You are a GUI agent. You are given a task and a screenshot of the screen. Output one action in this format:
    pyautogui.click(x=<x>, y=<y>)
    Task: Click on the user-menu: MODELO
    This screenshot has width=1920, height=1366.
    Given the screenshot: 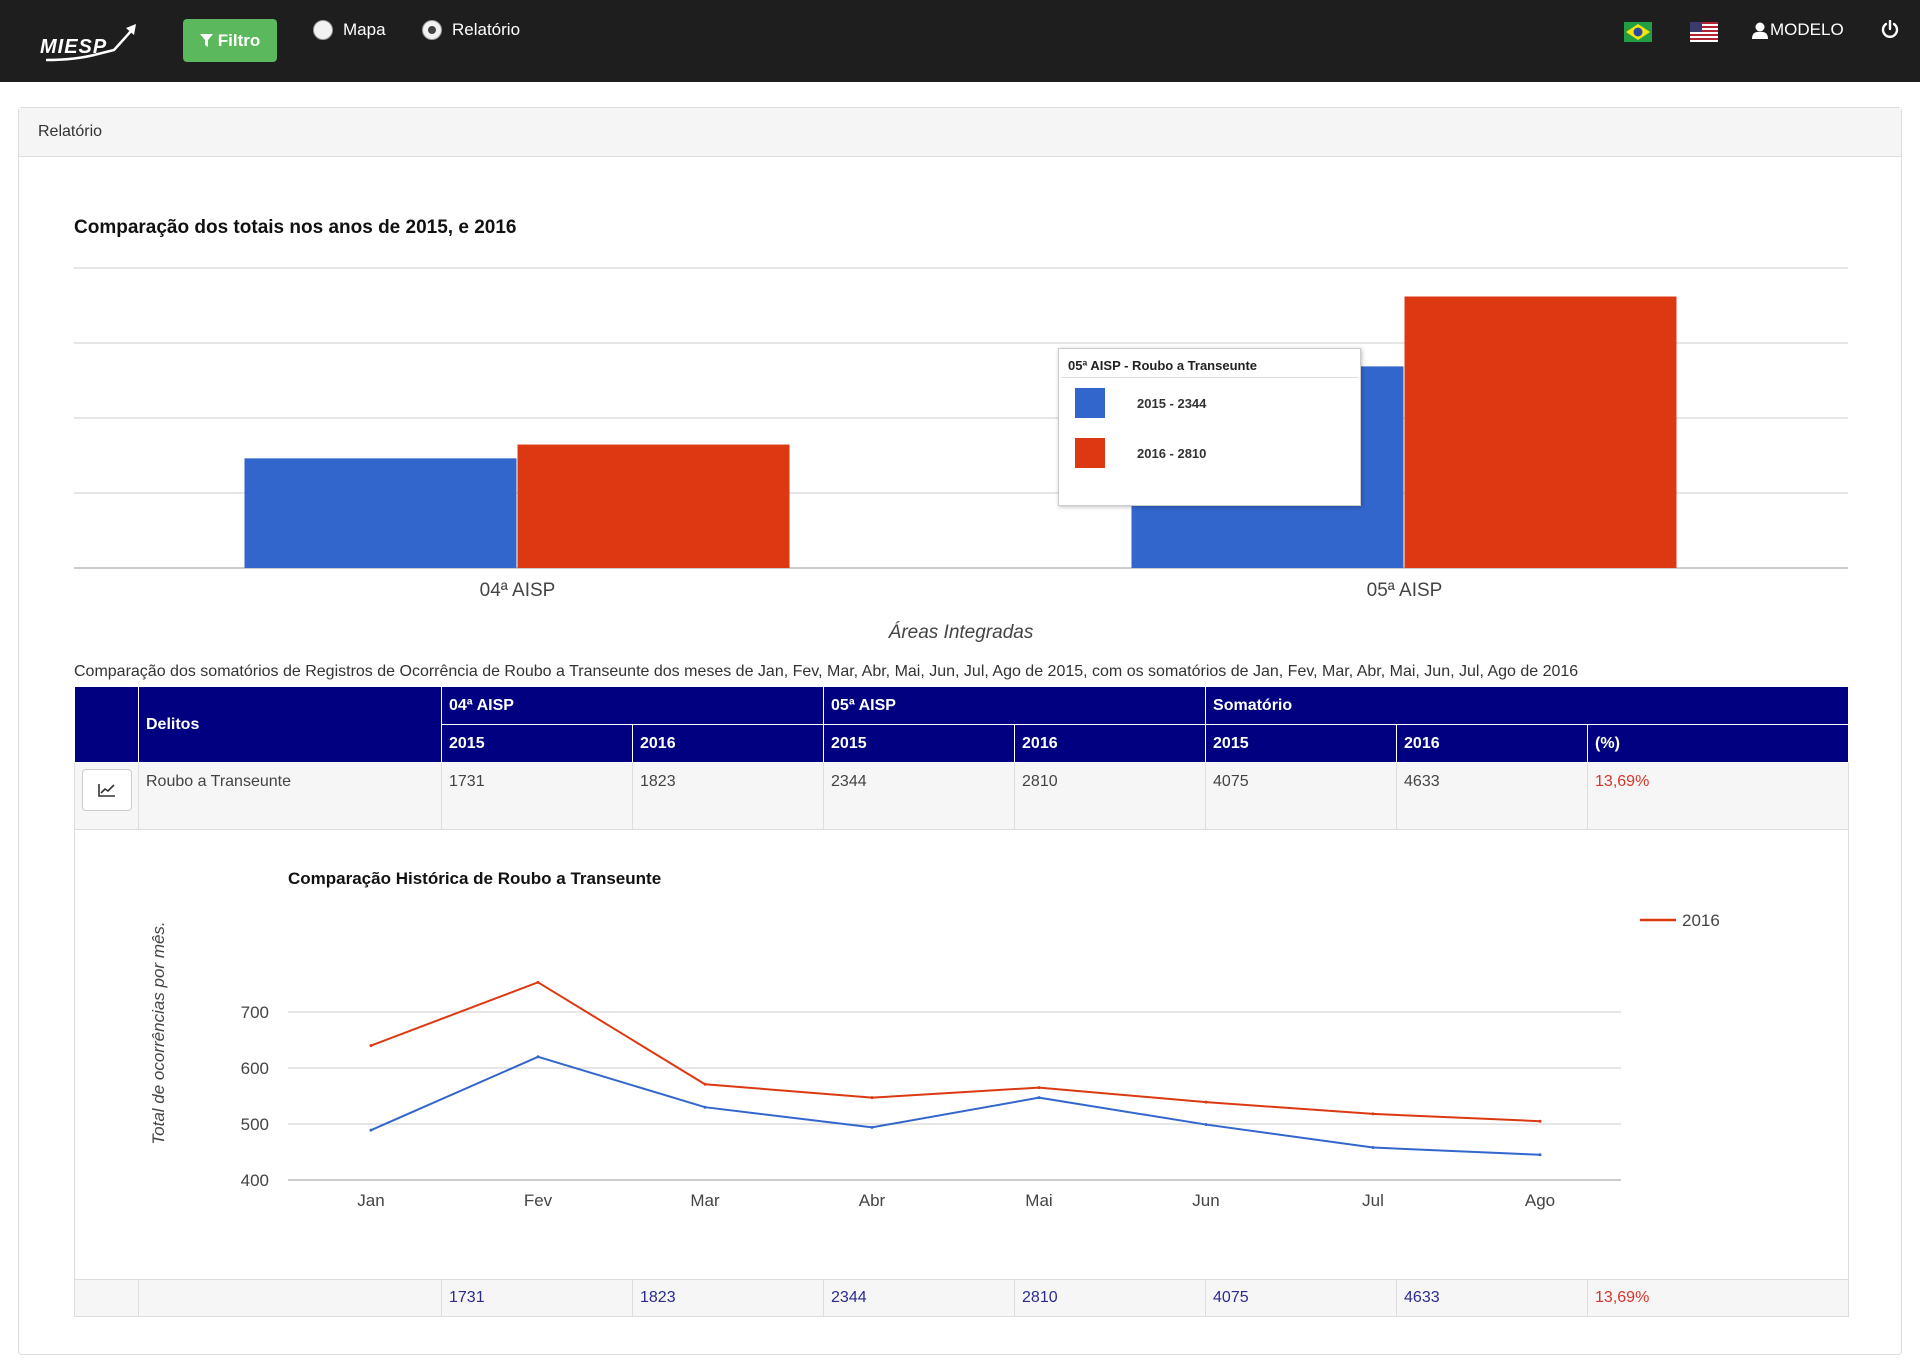 What is the action you would take?
    pyautogui.click(x=1798, y=30)
    